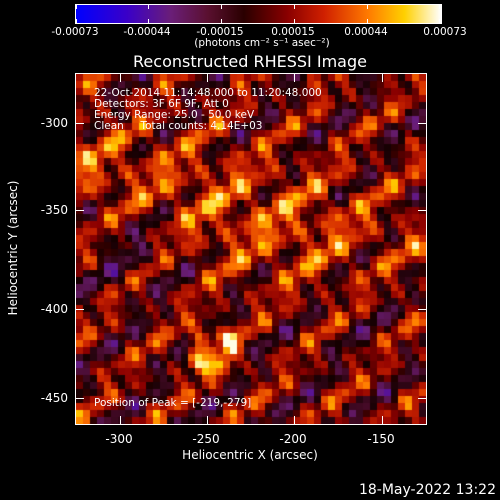 The height and width of the screenshot is (500, 500). I want to click on plot-title: Reconstructed RHESSI Image, so click(250, 61).